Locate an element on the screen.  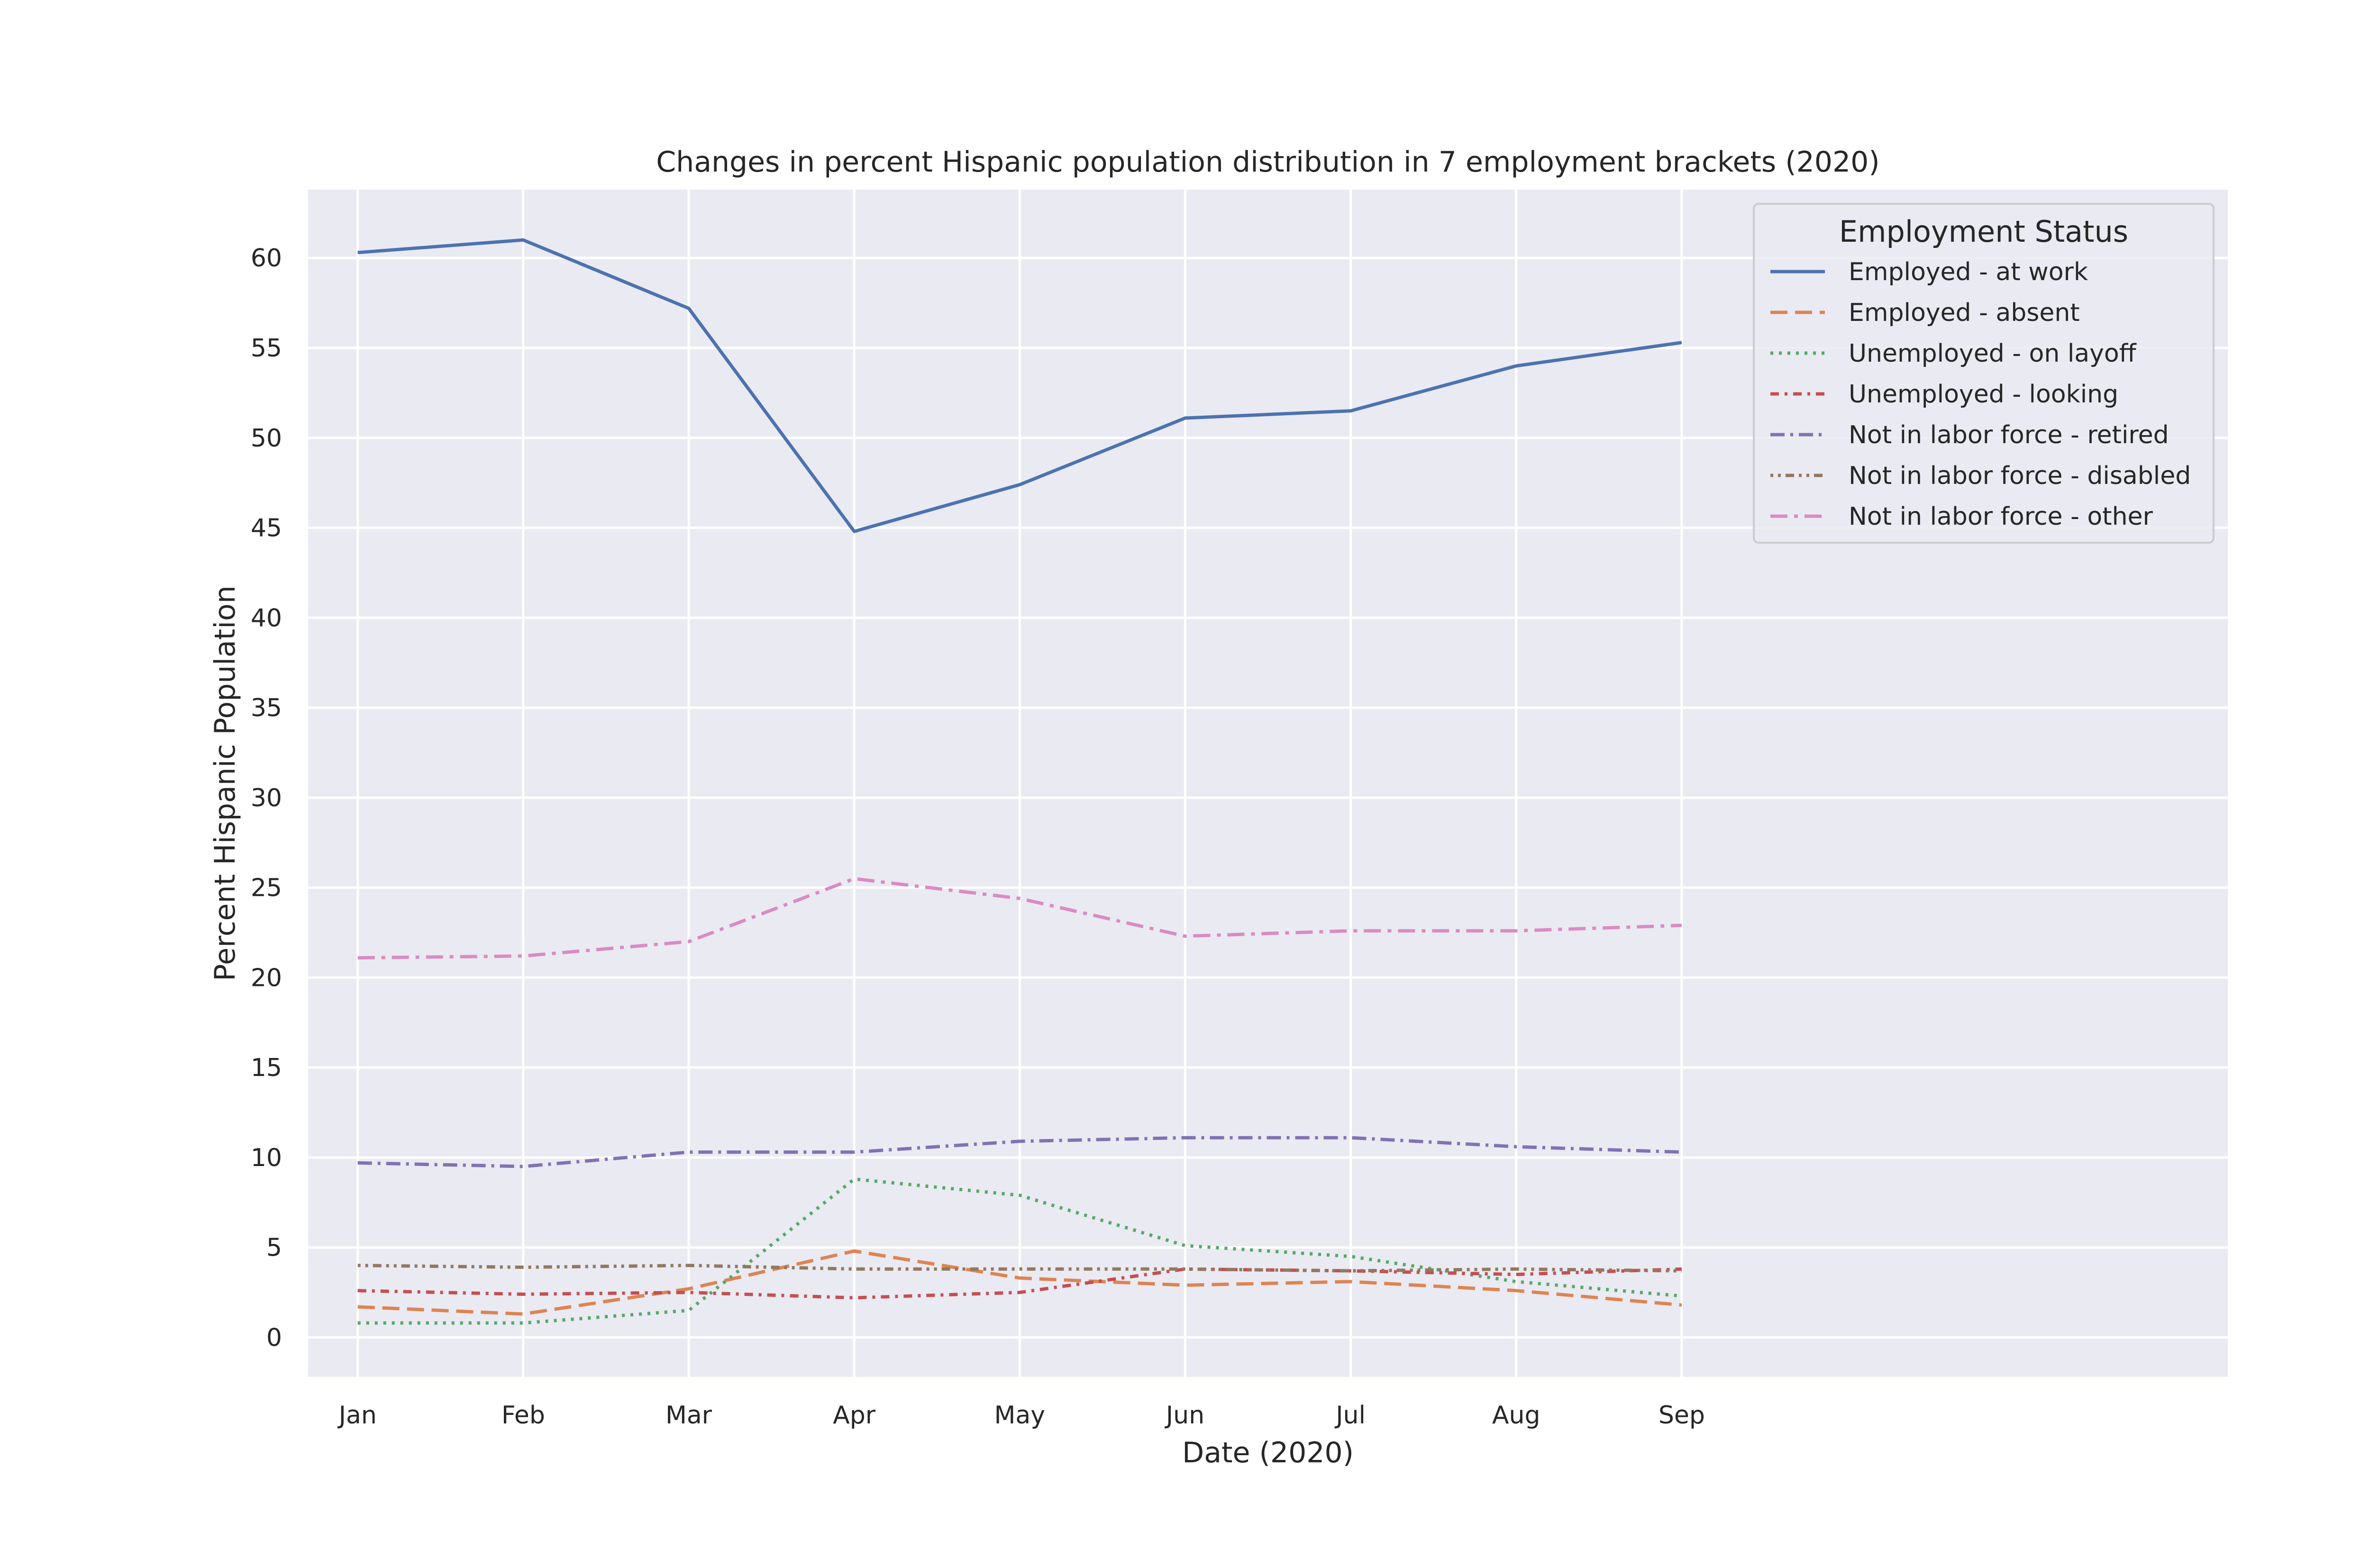
y-tick-label: 0 is located at coordinates (274, 1338).